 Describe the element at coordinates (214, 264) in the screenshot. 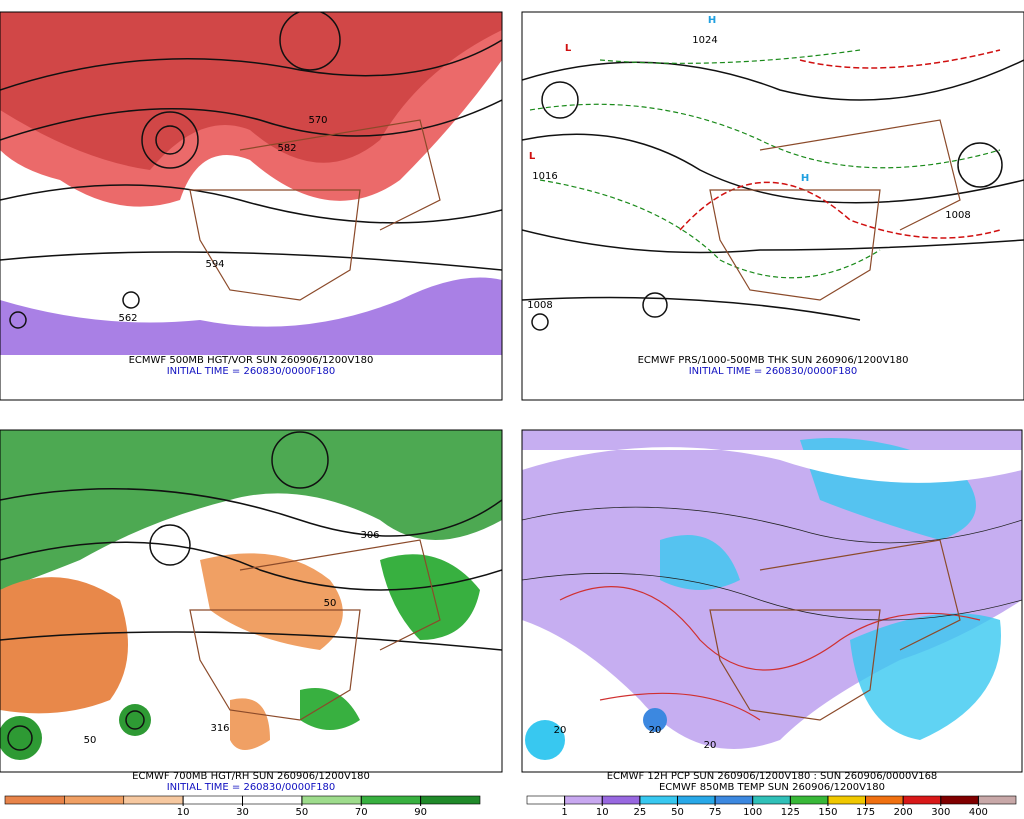

I see `contour-label: 594` at that location.